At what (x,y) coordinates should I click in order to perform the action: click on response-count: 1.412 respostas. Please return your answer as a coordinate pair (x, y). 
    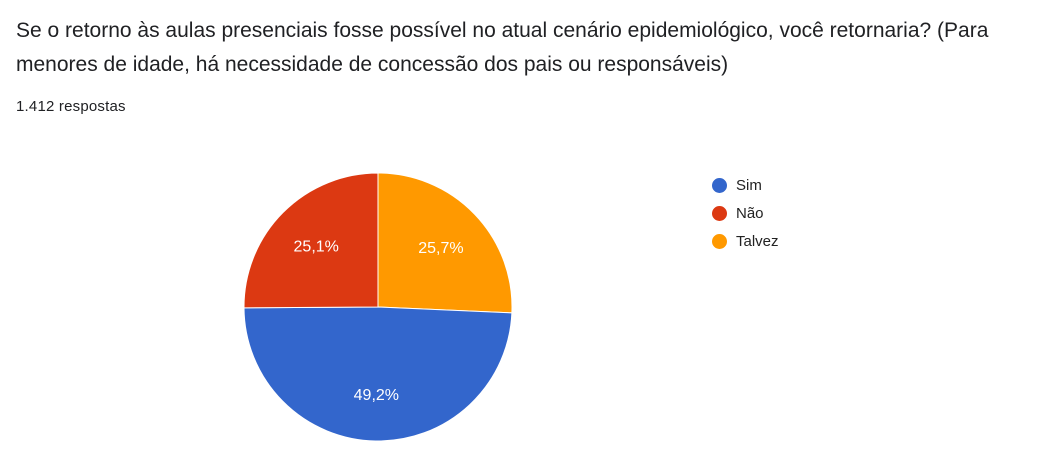
    Looking at the image, I should click on (71, 106).